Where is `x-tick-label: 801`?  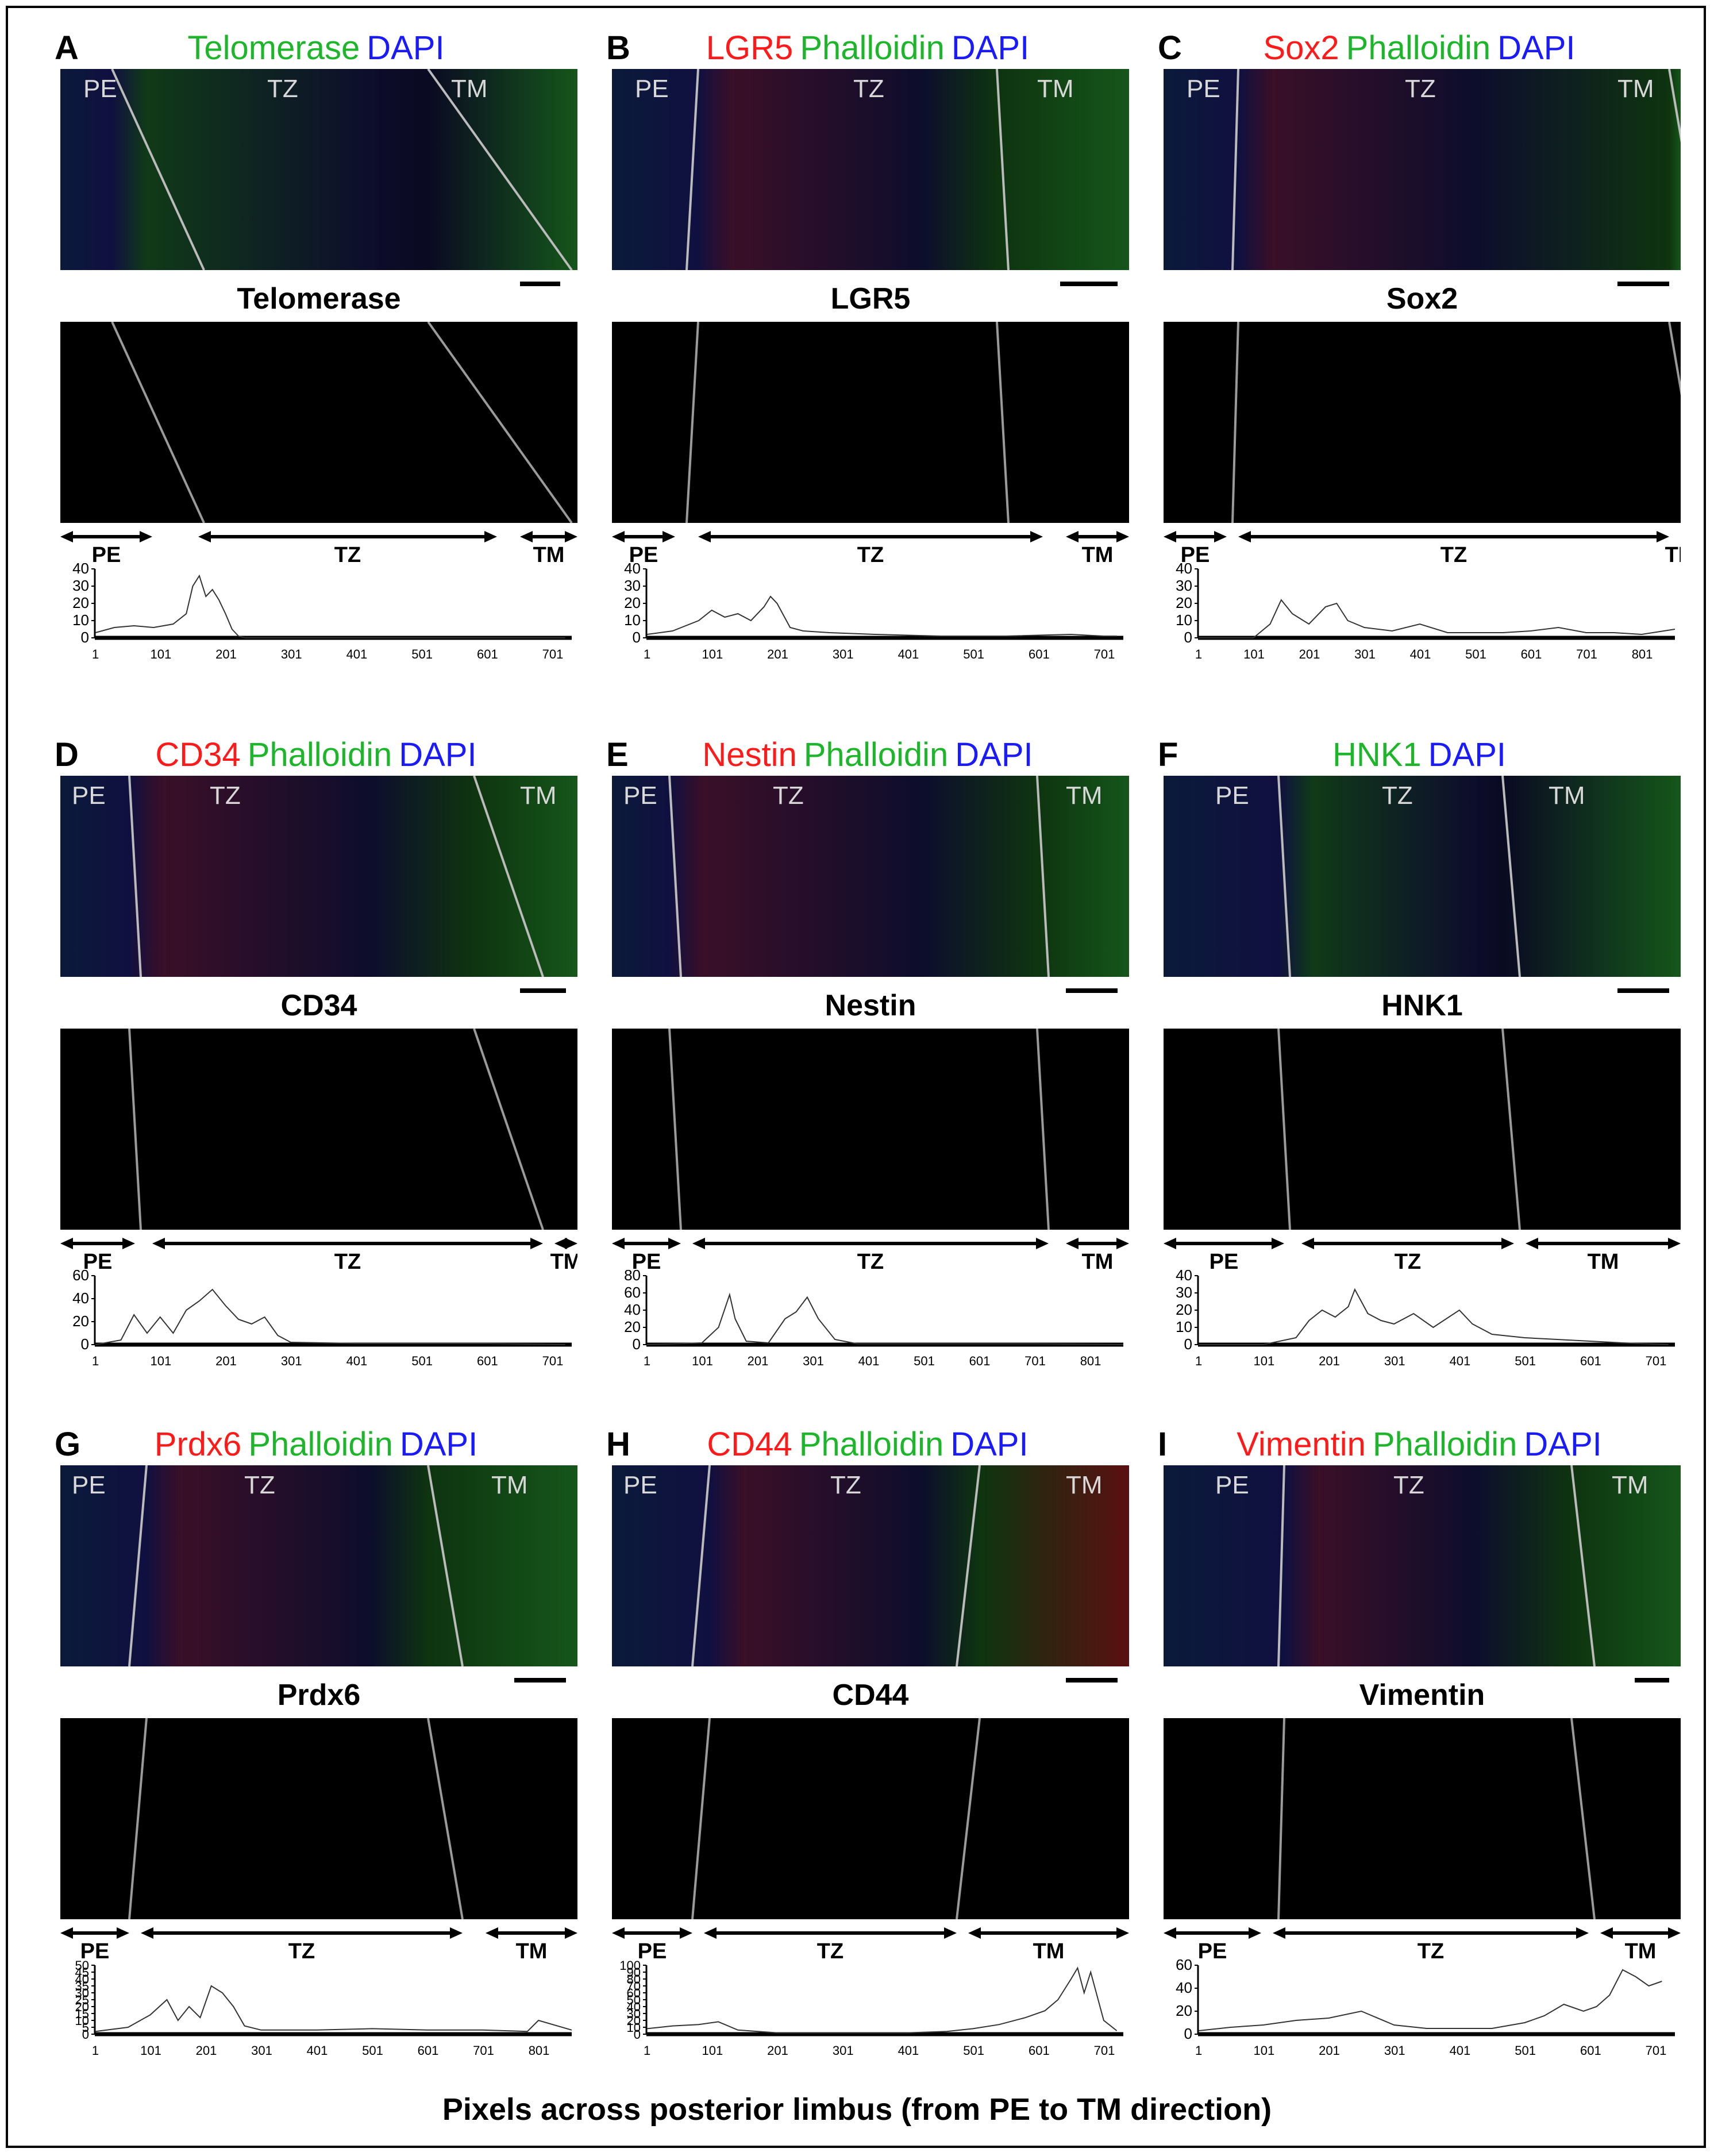
x-tick-label: 801 is located at coordinates (539, 2050).